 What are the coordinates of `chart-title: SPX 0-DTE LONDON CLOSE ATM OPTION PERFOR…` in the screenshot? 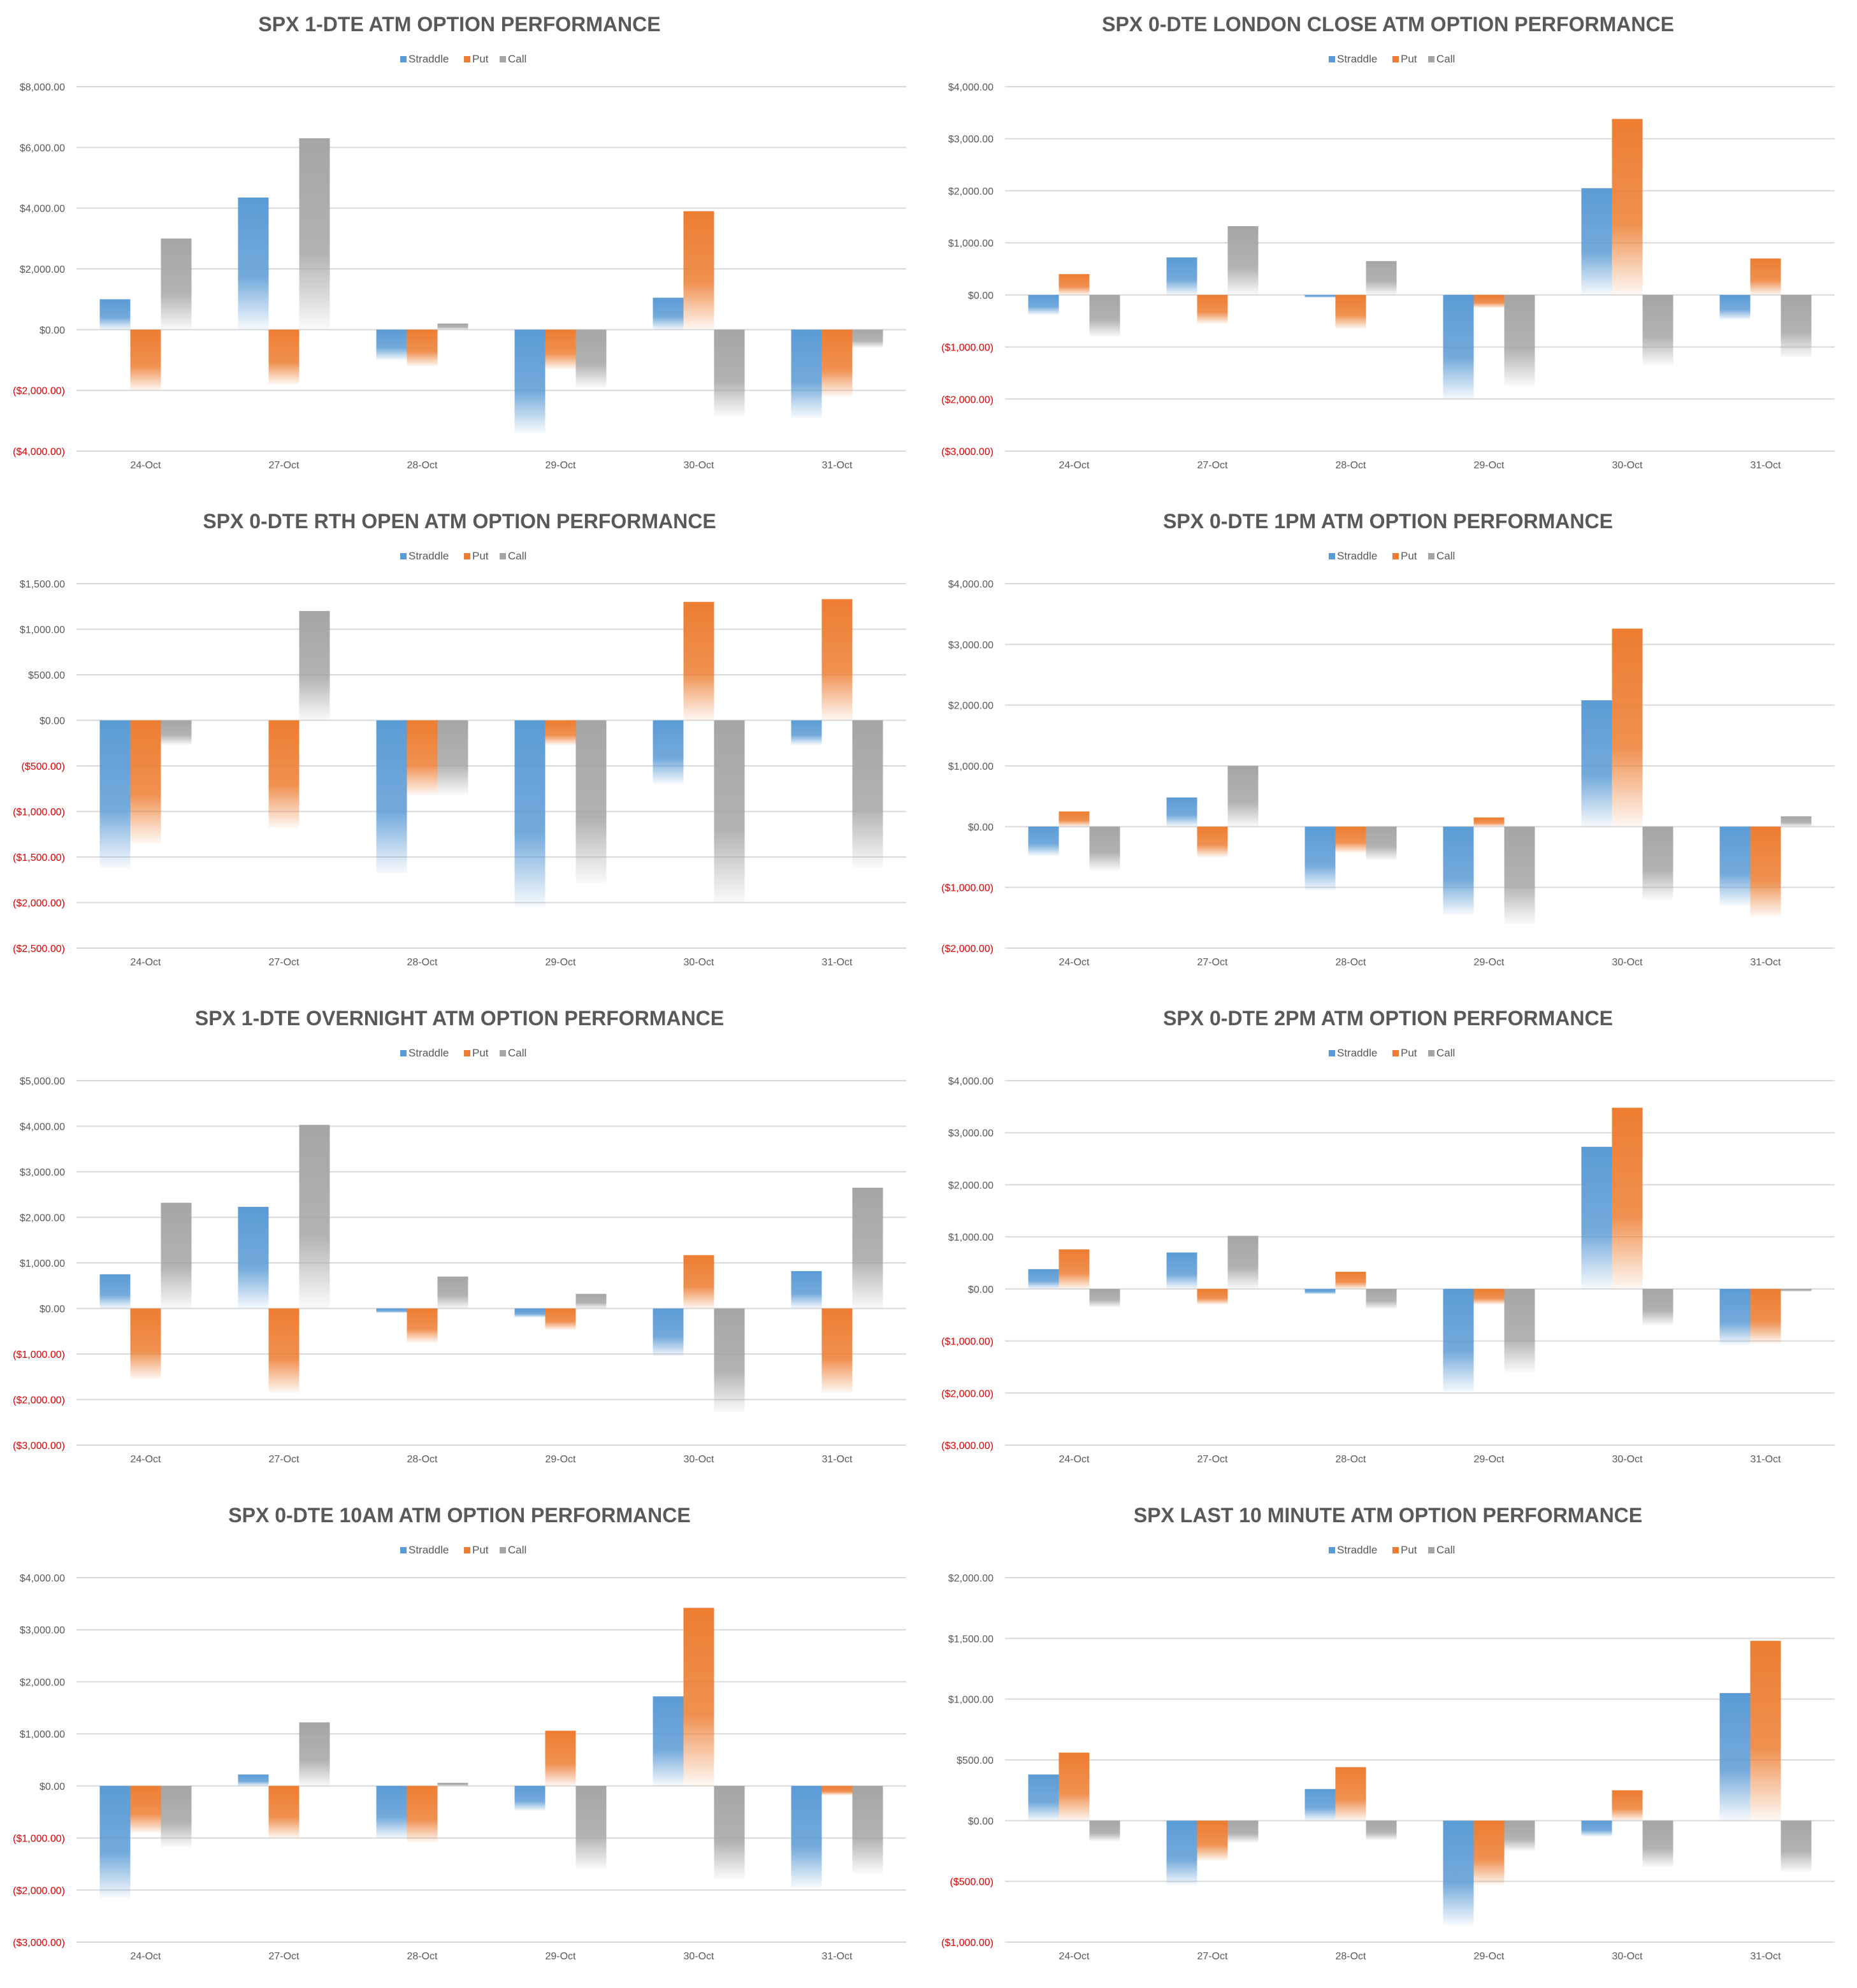 It's located at (1388, 24).